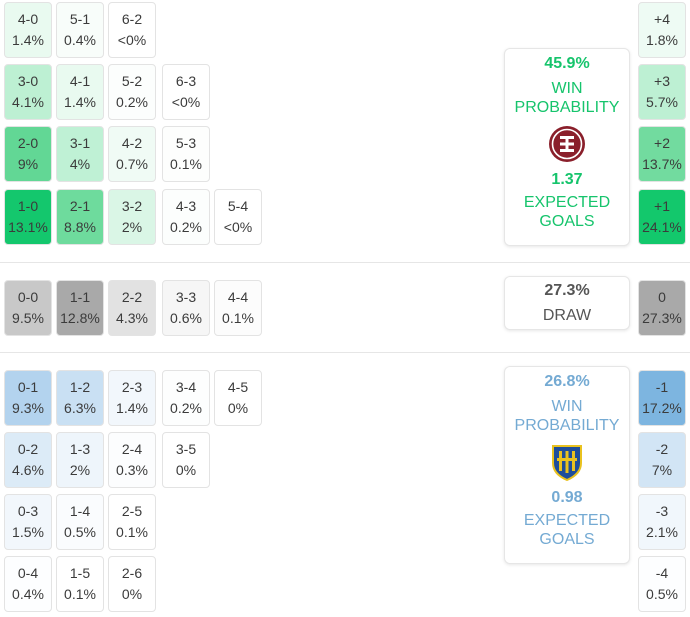  What do you see at coordinates (662, 81) in the screenshot?
I see `margin-label: +3` at bounding box center [662, 81].